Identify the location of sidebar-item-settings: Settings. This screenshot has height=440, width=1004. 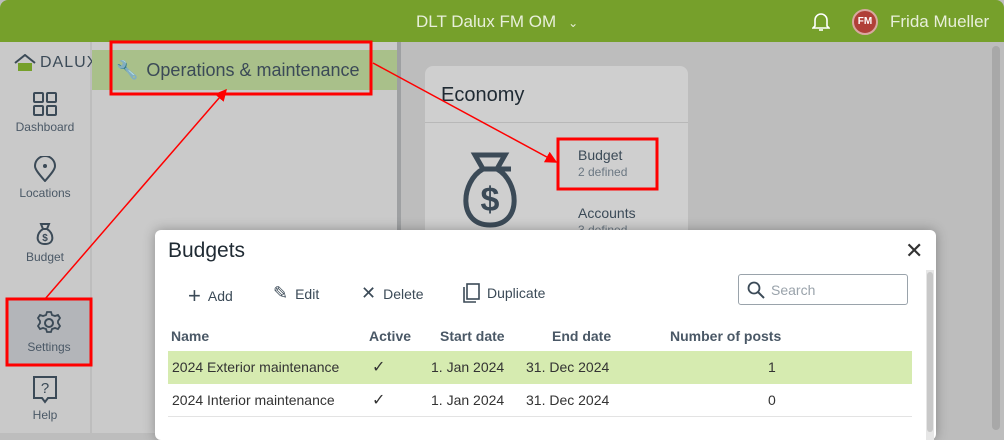
(49, 333).